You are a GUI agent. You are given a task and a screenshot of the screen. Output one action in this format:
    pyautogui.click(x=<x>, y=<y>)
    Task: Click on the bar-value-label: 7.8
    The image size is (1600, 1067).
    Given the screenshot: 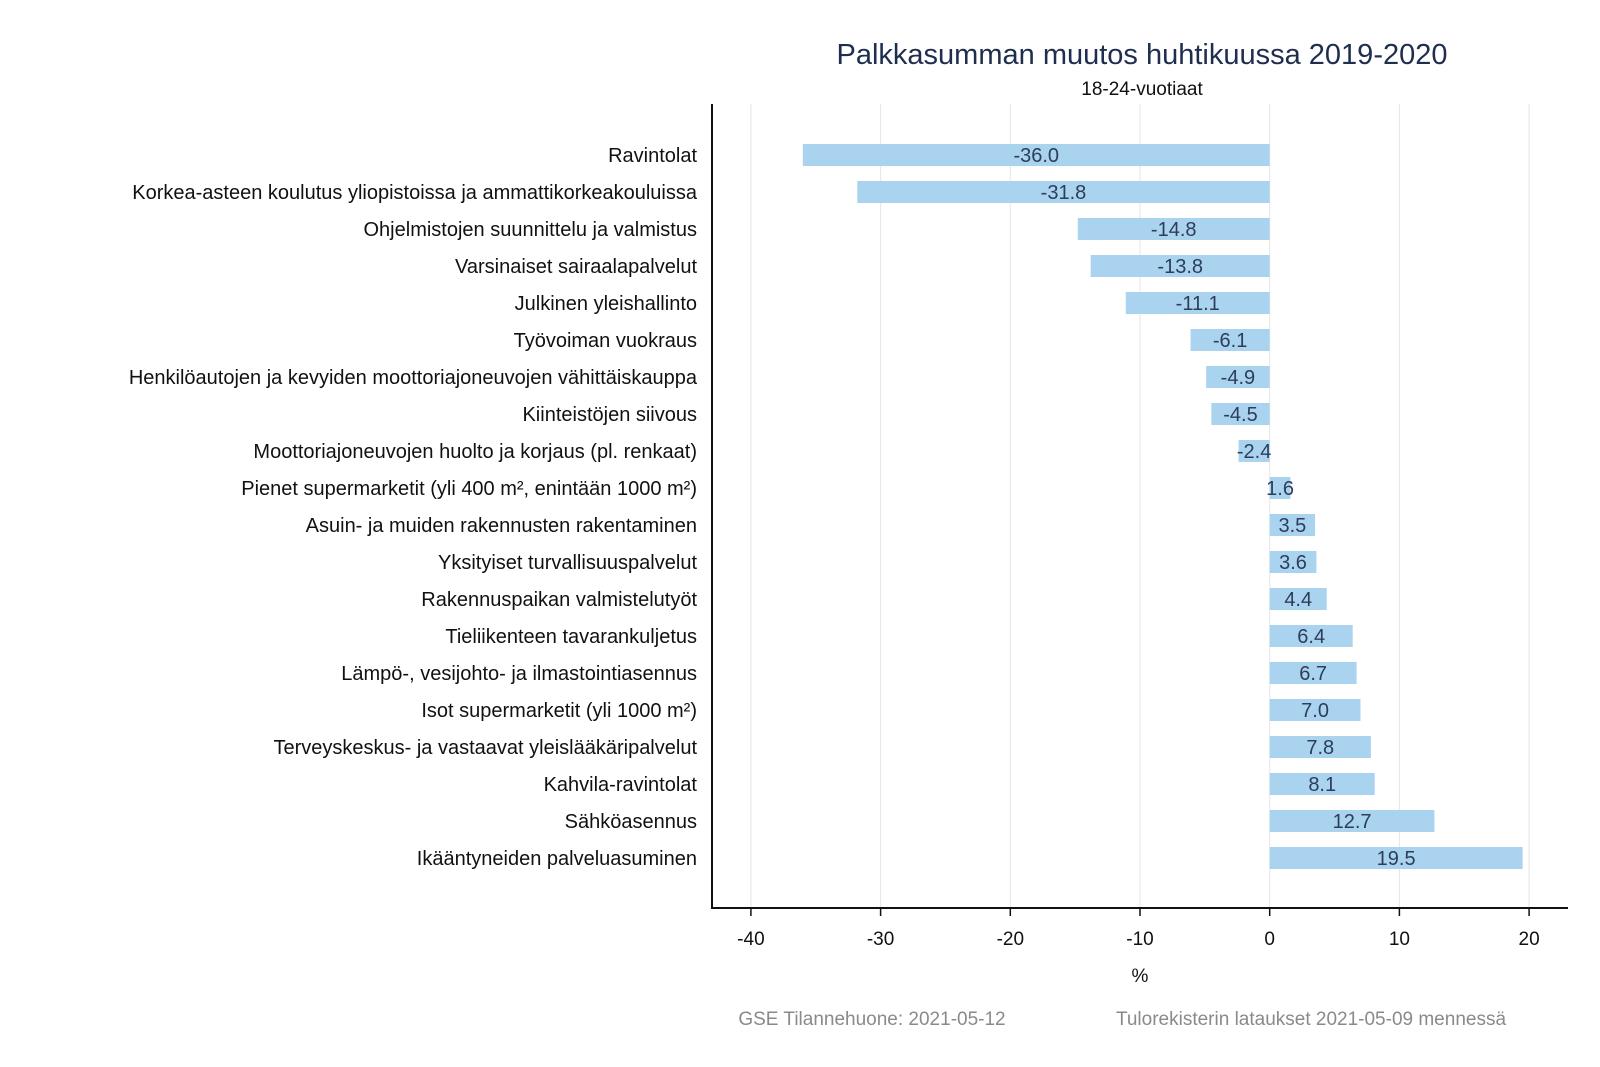 What is the action you would take?
    pyautogui.click(x=1320, y=748)
    